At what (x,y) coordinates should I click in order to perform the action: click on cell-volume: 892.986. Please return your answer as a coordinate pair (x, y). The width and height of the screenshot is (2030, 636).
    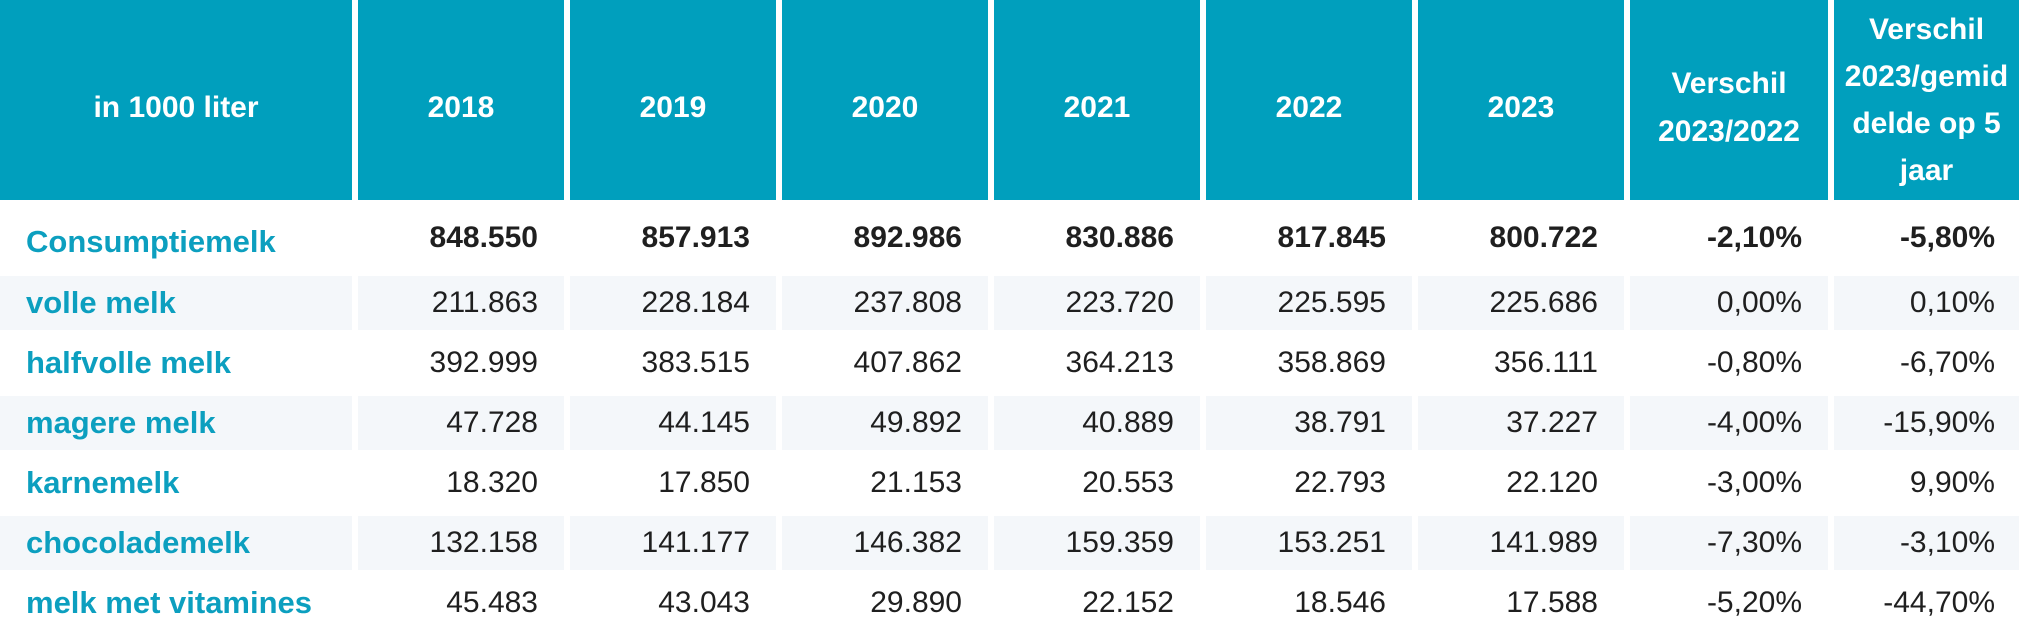
    Looking at the image, I should click on (885, 238).